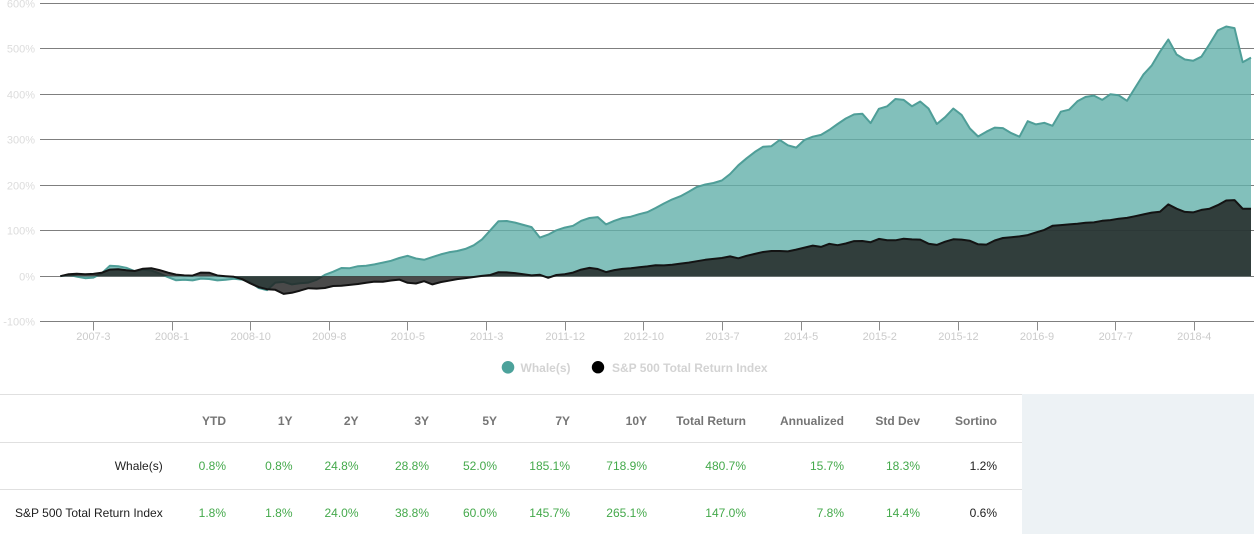  What do you see at coordinates (546, 368) in the screenshot?
I see `svg-text: Whale(s)` at bounding box center [546, 368].